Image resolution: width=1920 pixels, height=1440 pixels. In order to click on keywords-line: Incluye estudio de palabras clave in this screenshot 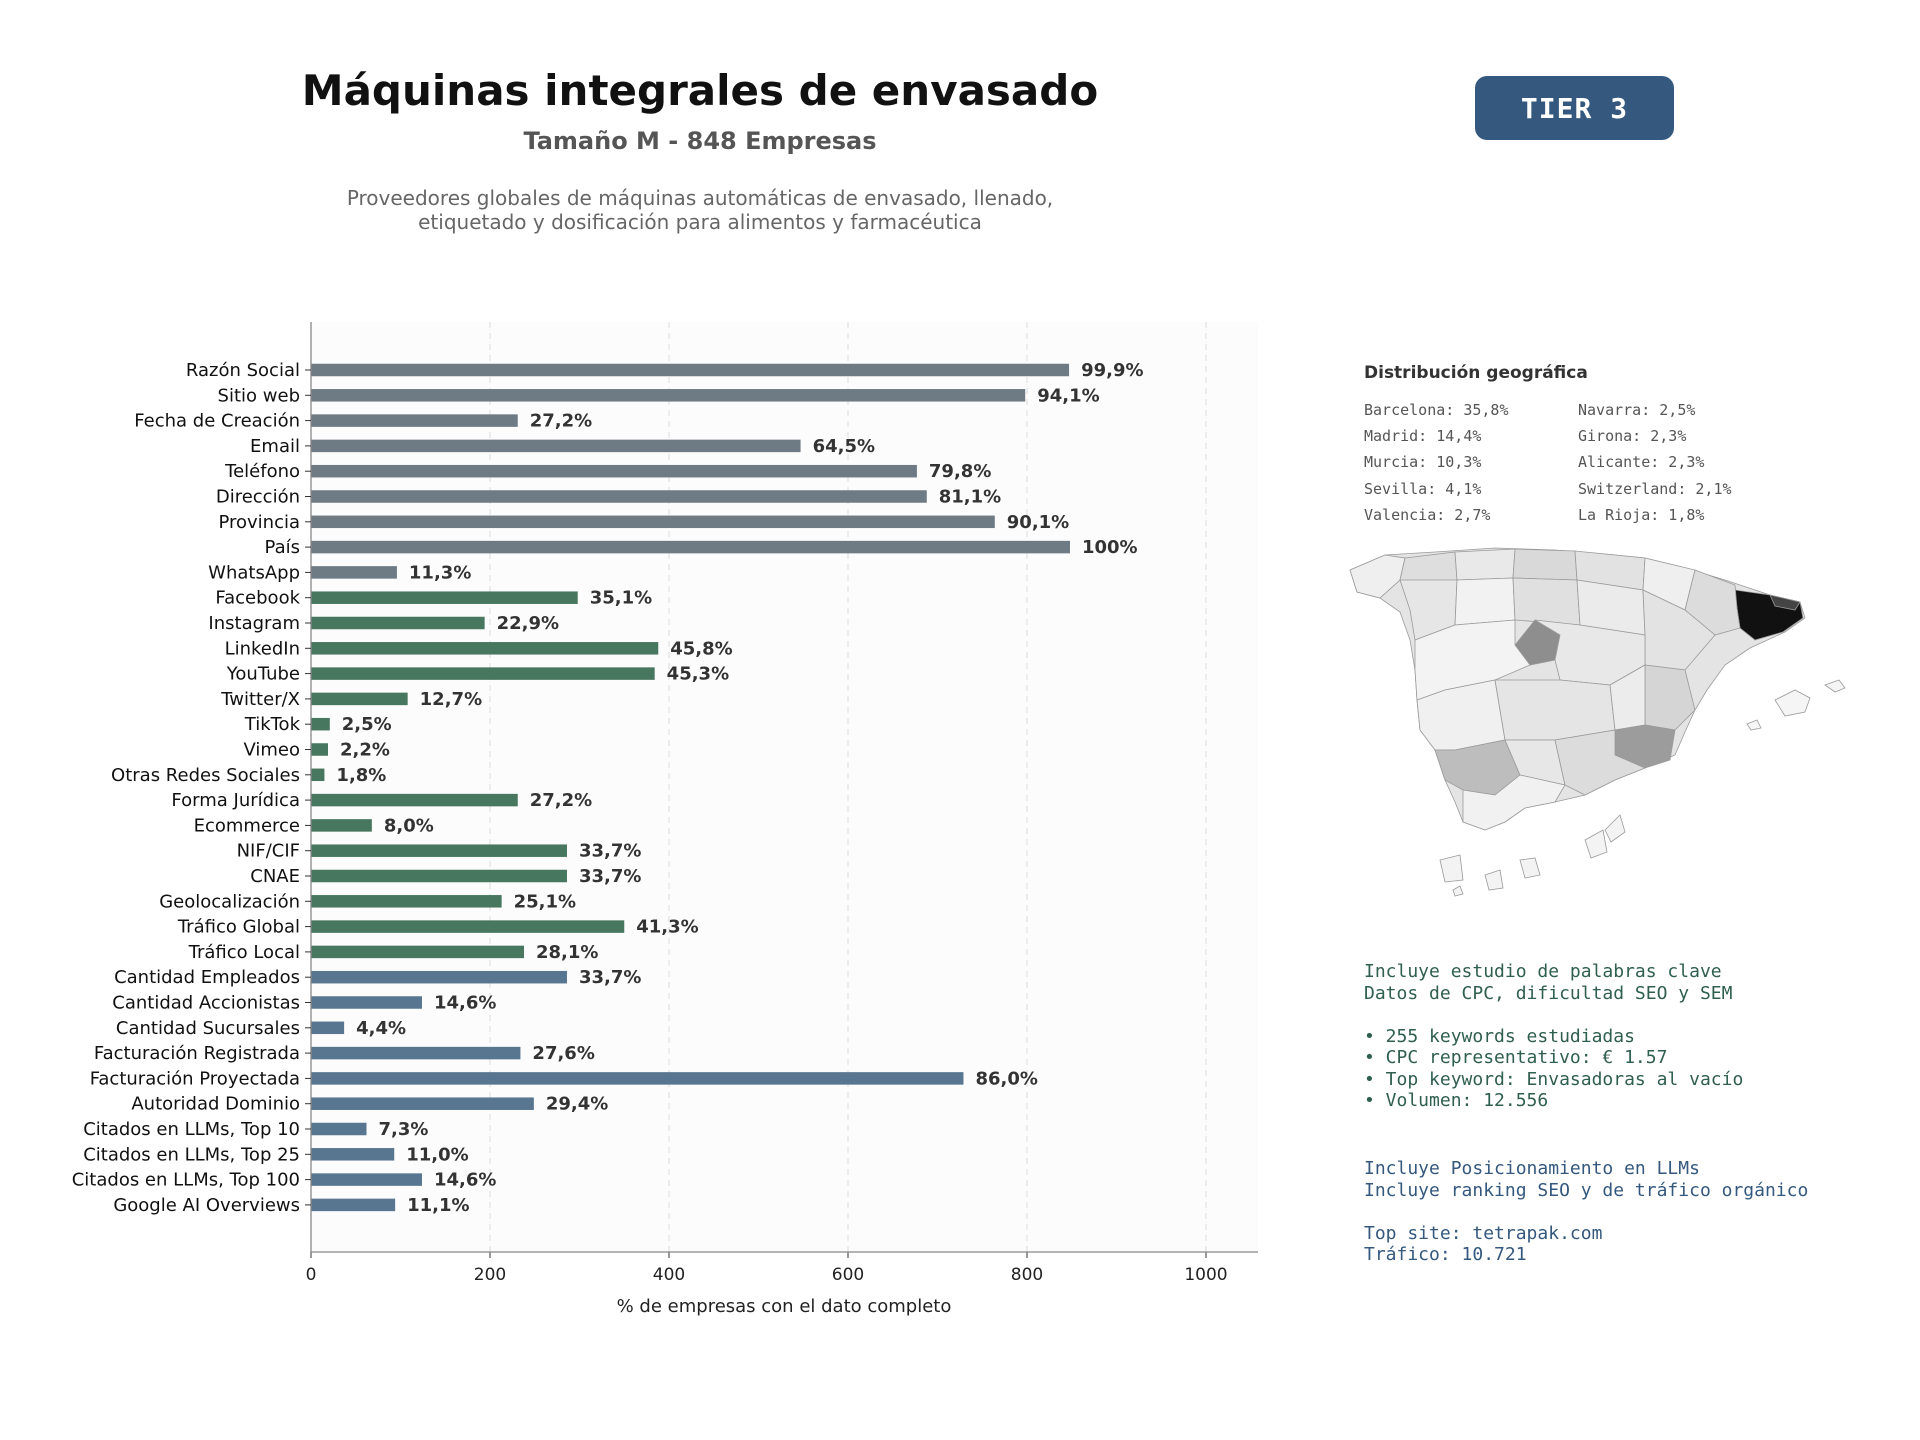, I will do `click(1543, 971)`.